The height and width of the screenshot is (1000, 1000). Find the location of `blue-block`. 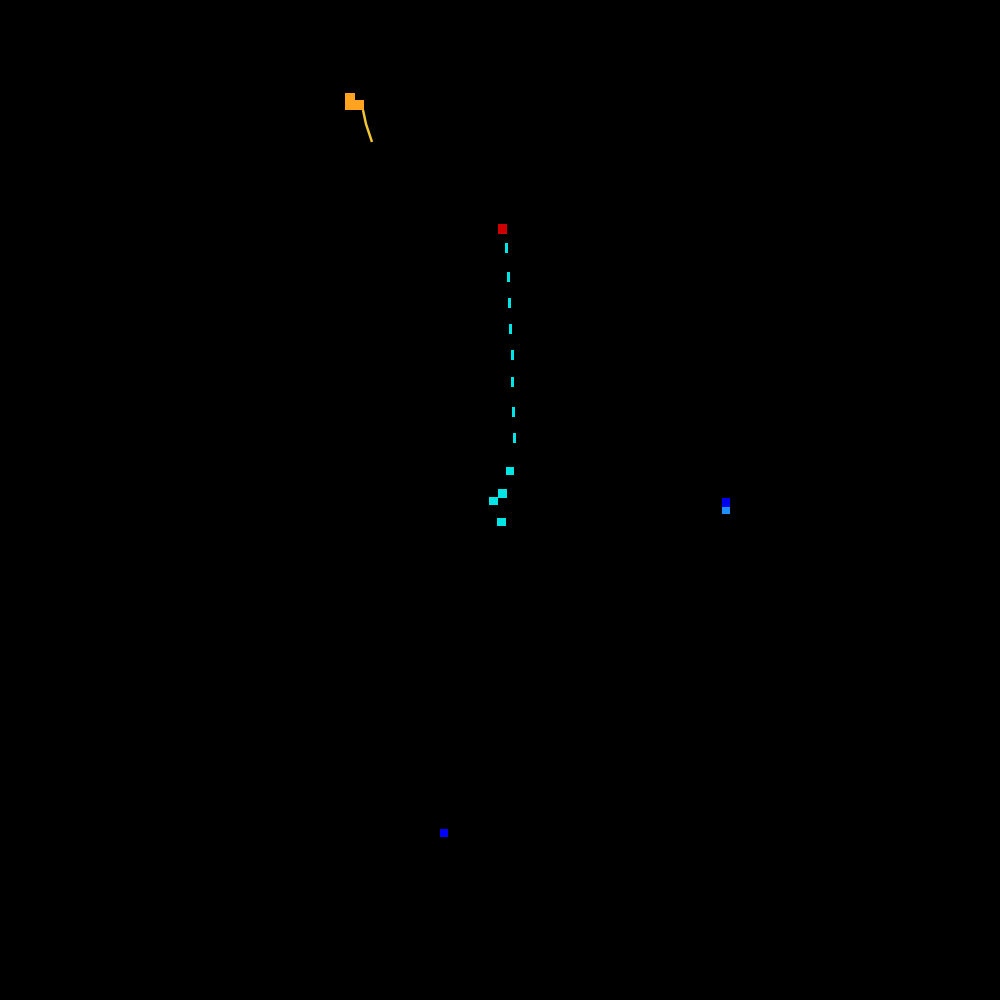

blue-block is located at coordinates (444, 833).